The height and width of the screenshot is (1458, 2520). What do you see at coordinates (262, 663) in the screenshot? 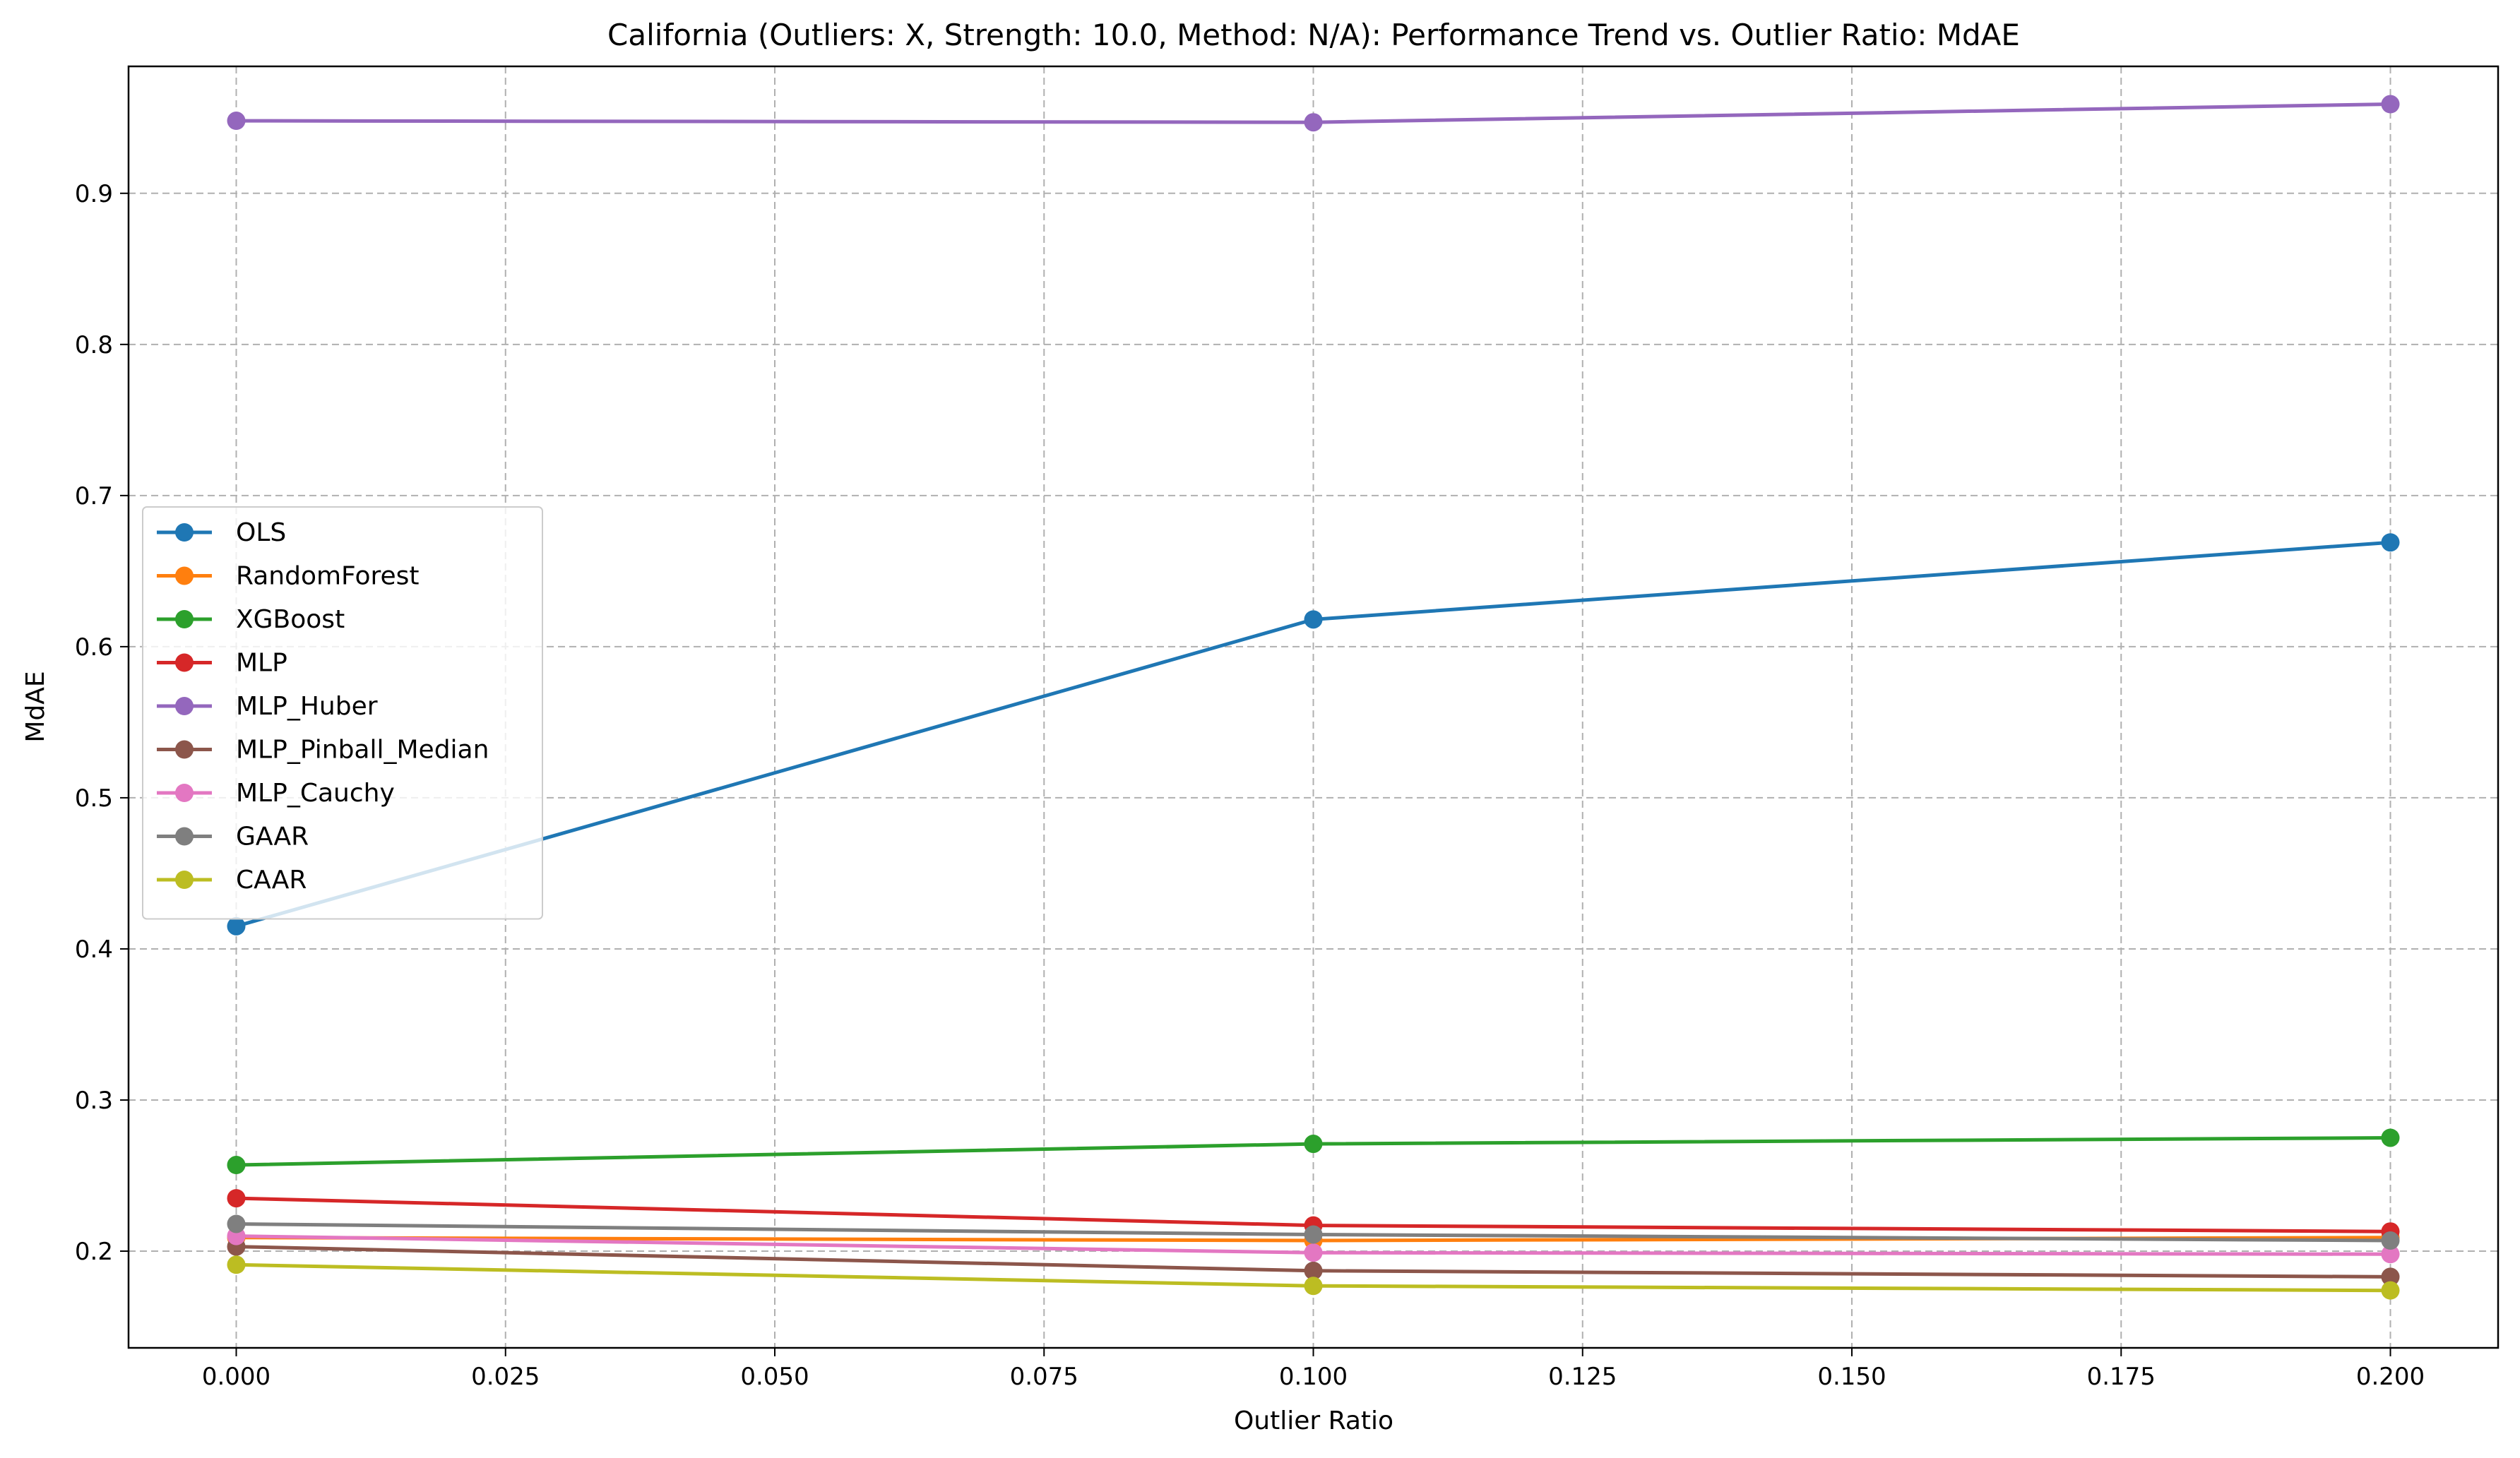
I see `legend-label: MLP` at bounding box center [262, 663].